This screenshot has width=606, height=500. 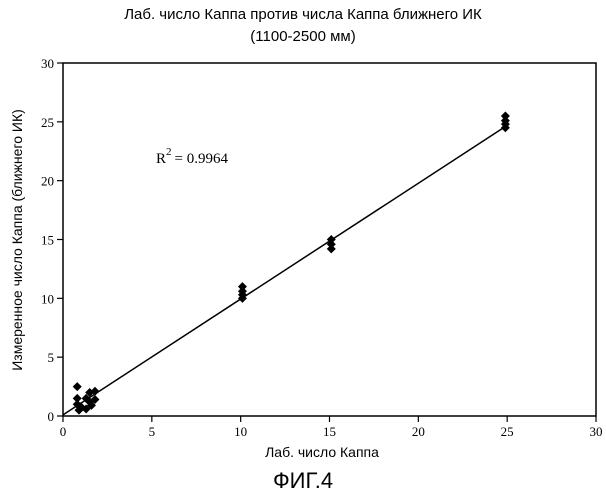 What do you see at coordinates (596, 431) in the screenshot?
I see `x-tick-label: 30` at bounding box center [596, 431].